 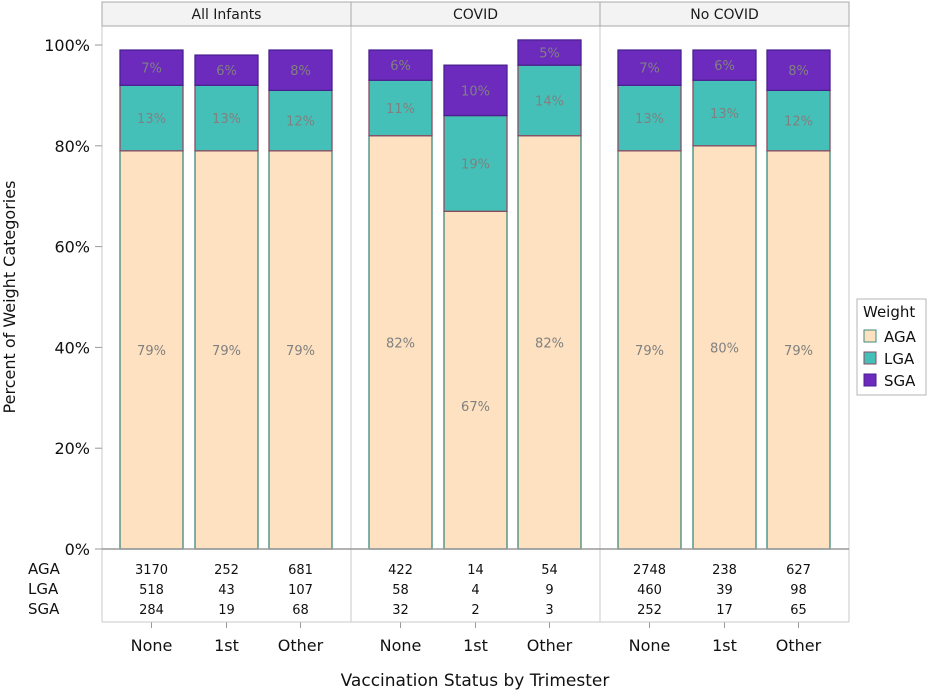 I want to click on data-label-lga: 11%, so click(x=400, y=109).